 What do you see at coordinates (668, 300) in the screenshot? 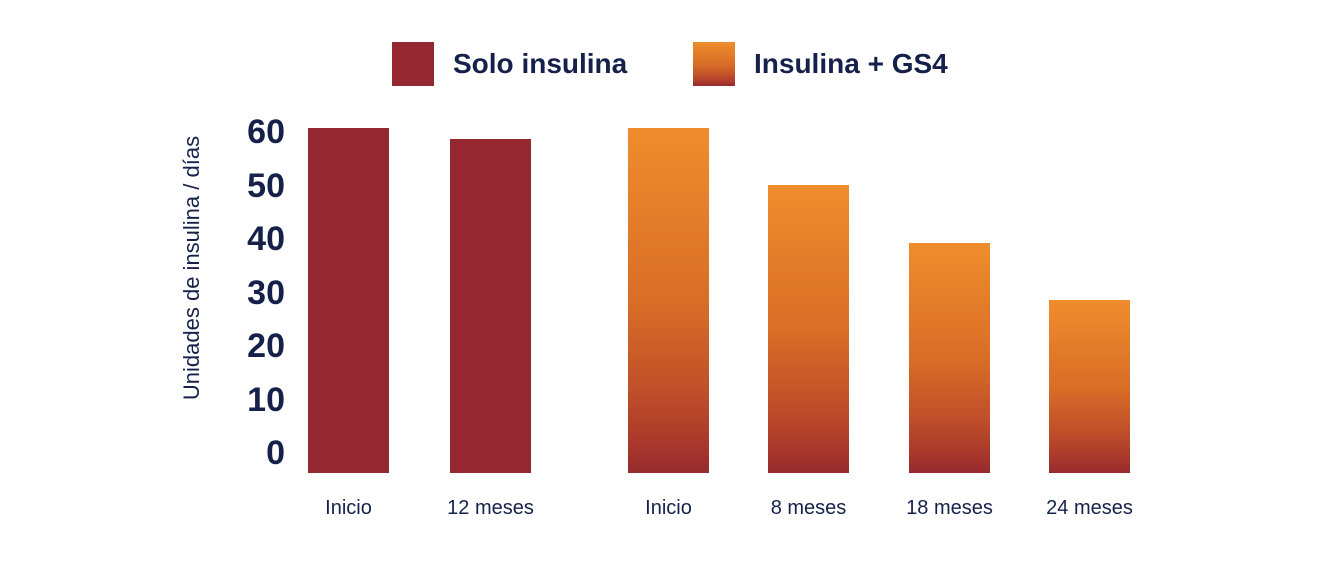
I see `bar-gs4-inicio` at bounding box center [668, 300].